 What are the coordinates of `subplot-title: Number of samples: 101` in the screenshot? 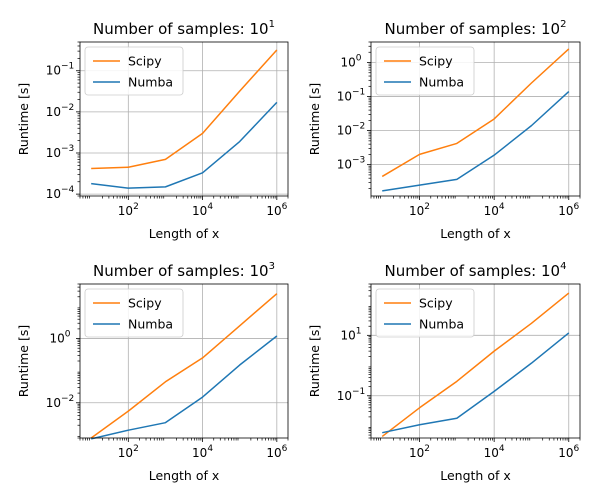 It's located at (184, 28).